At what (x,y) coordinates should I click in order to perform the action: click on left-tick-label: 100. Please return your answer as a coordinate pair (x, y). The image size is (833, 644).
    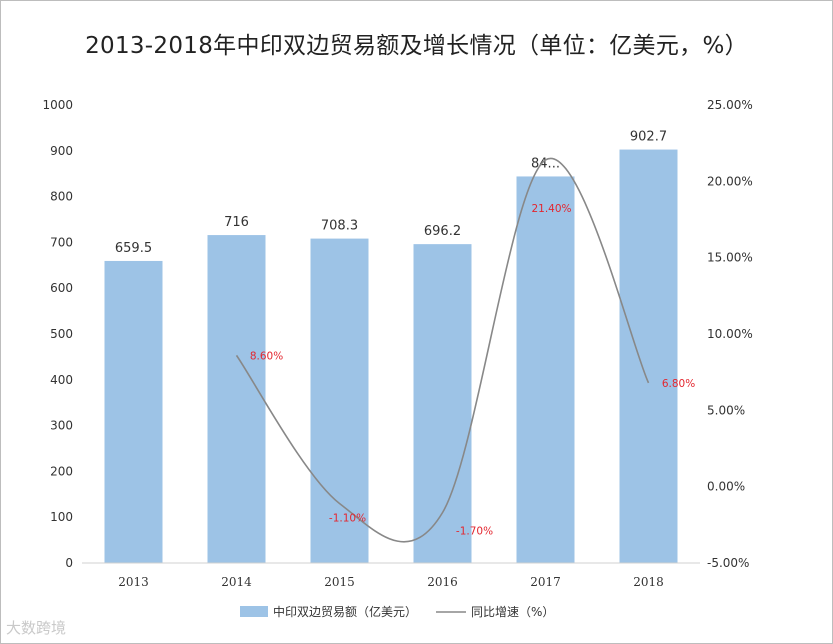
    Looking at the image, I should click on (61, 517).